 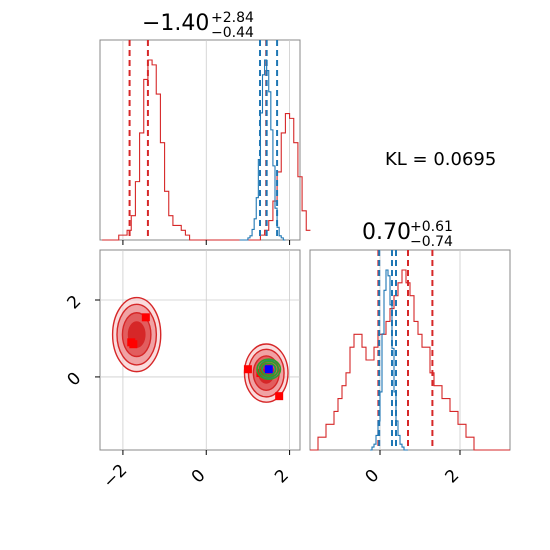 I want to click on x-tick-label: 0, so click(x=199, y=477).